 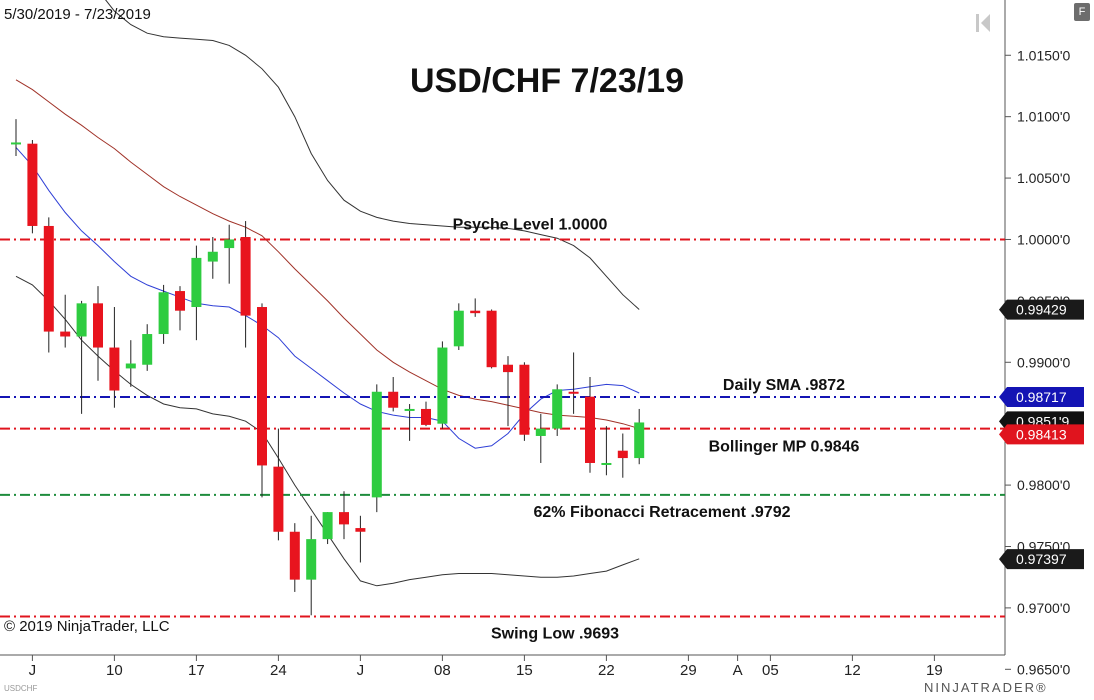 I want to click on y-tick-label: 1.0050'0, so click(x=1043, y=178).